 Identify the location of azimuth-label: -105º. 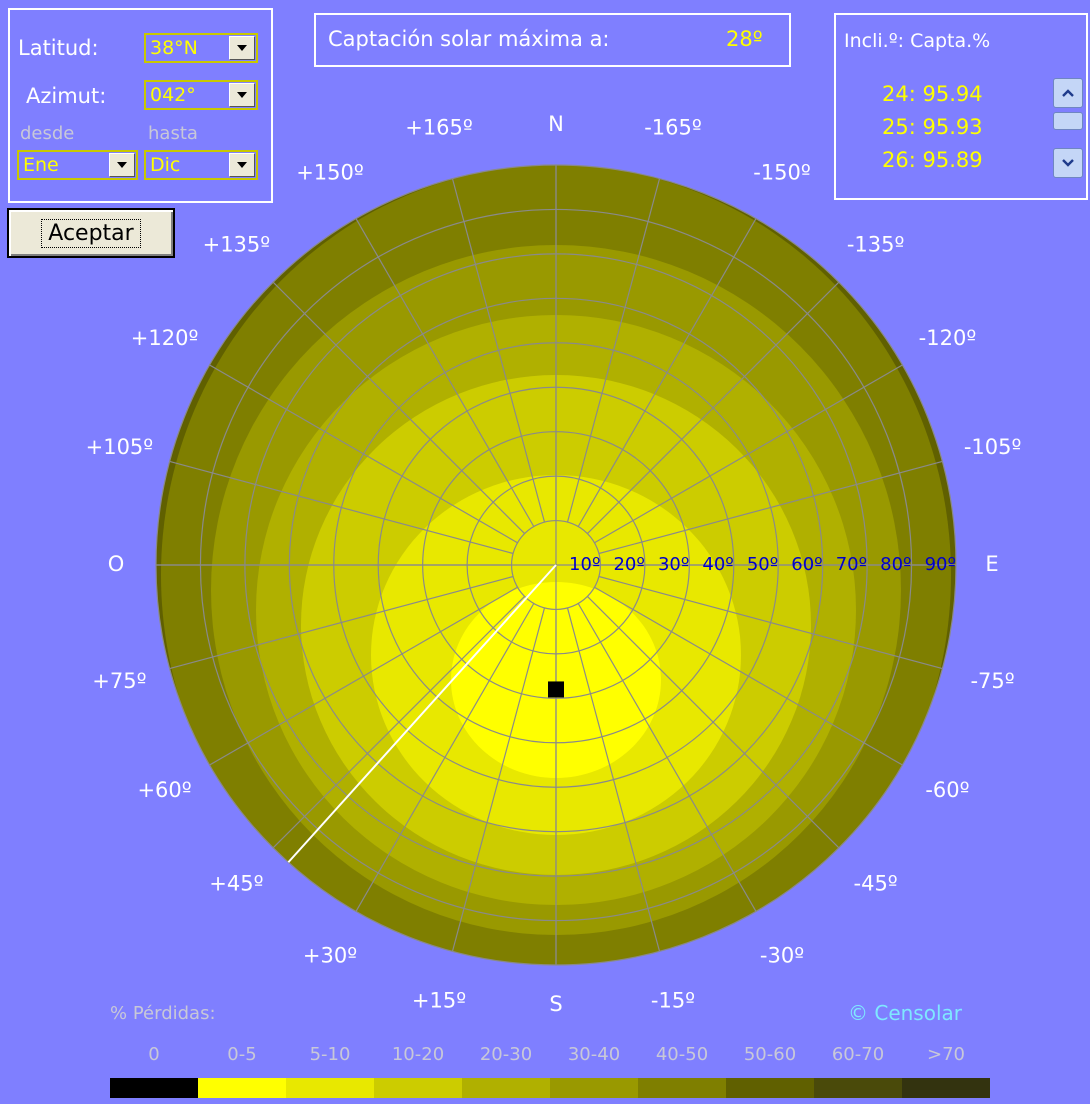
(993, 447).